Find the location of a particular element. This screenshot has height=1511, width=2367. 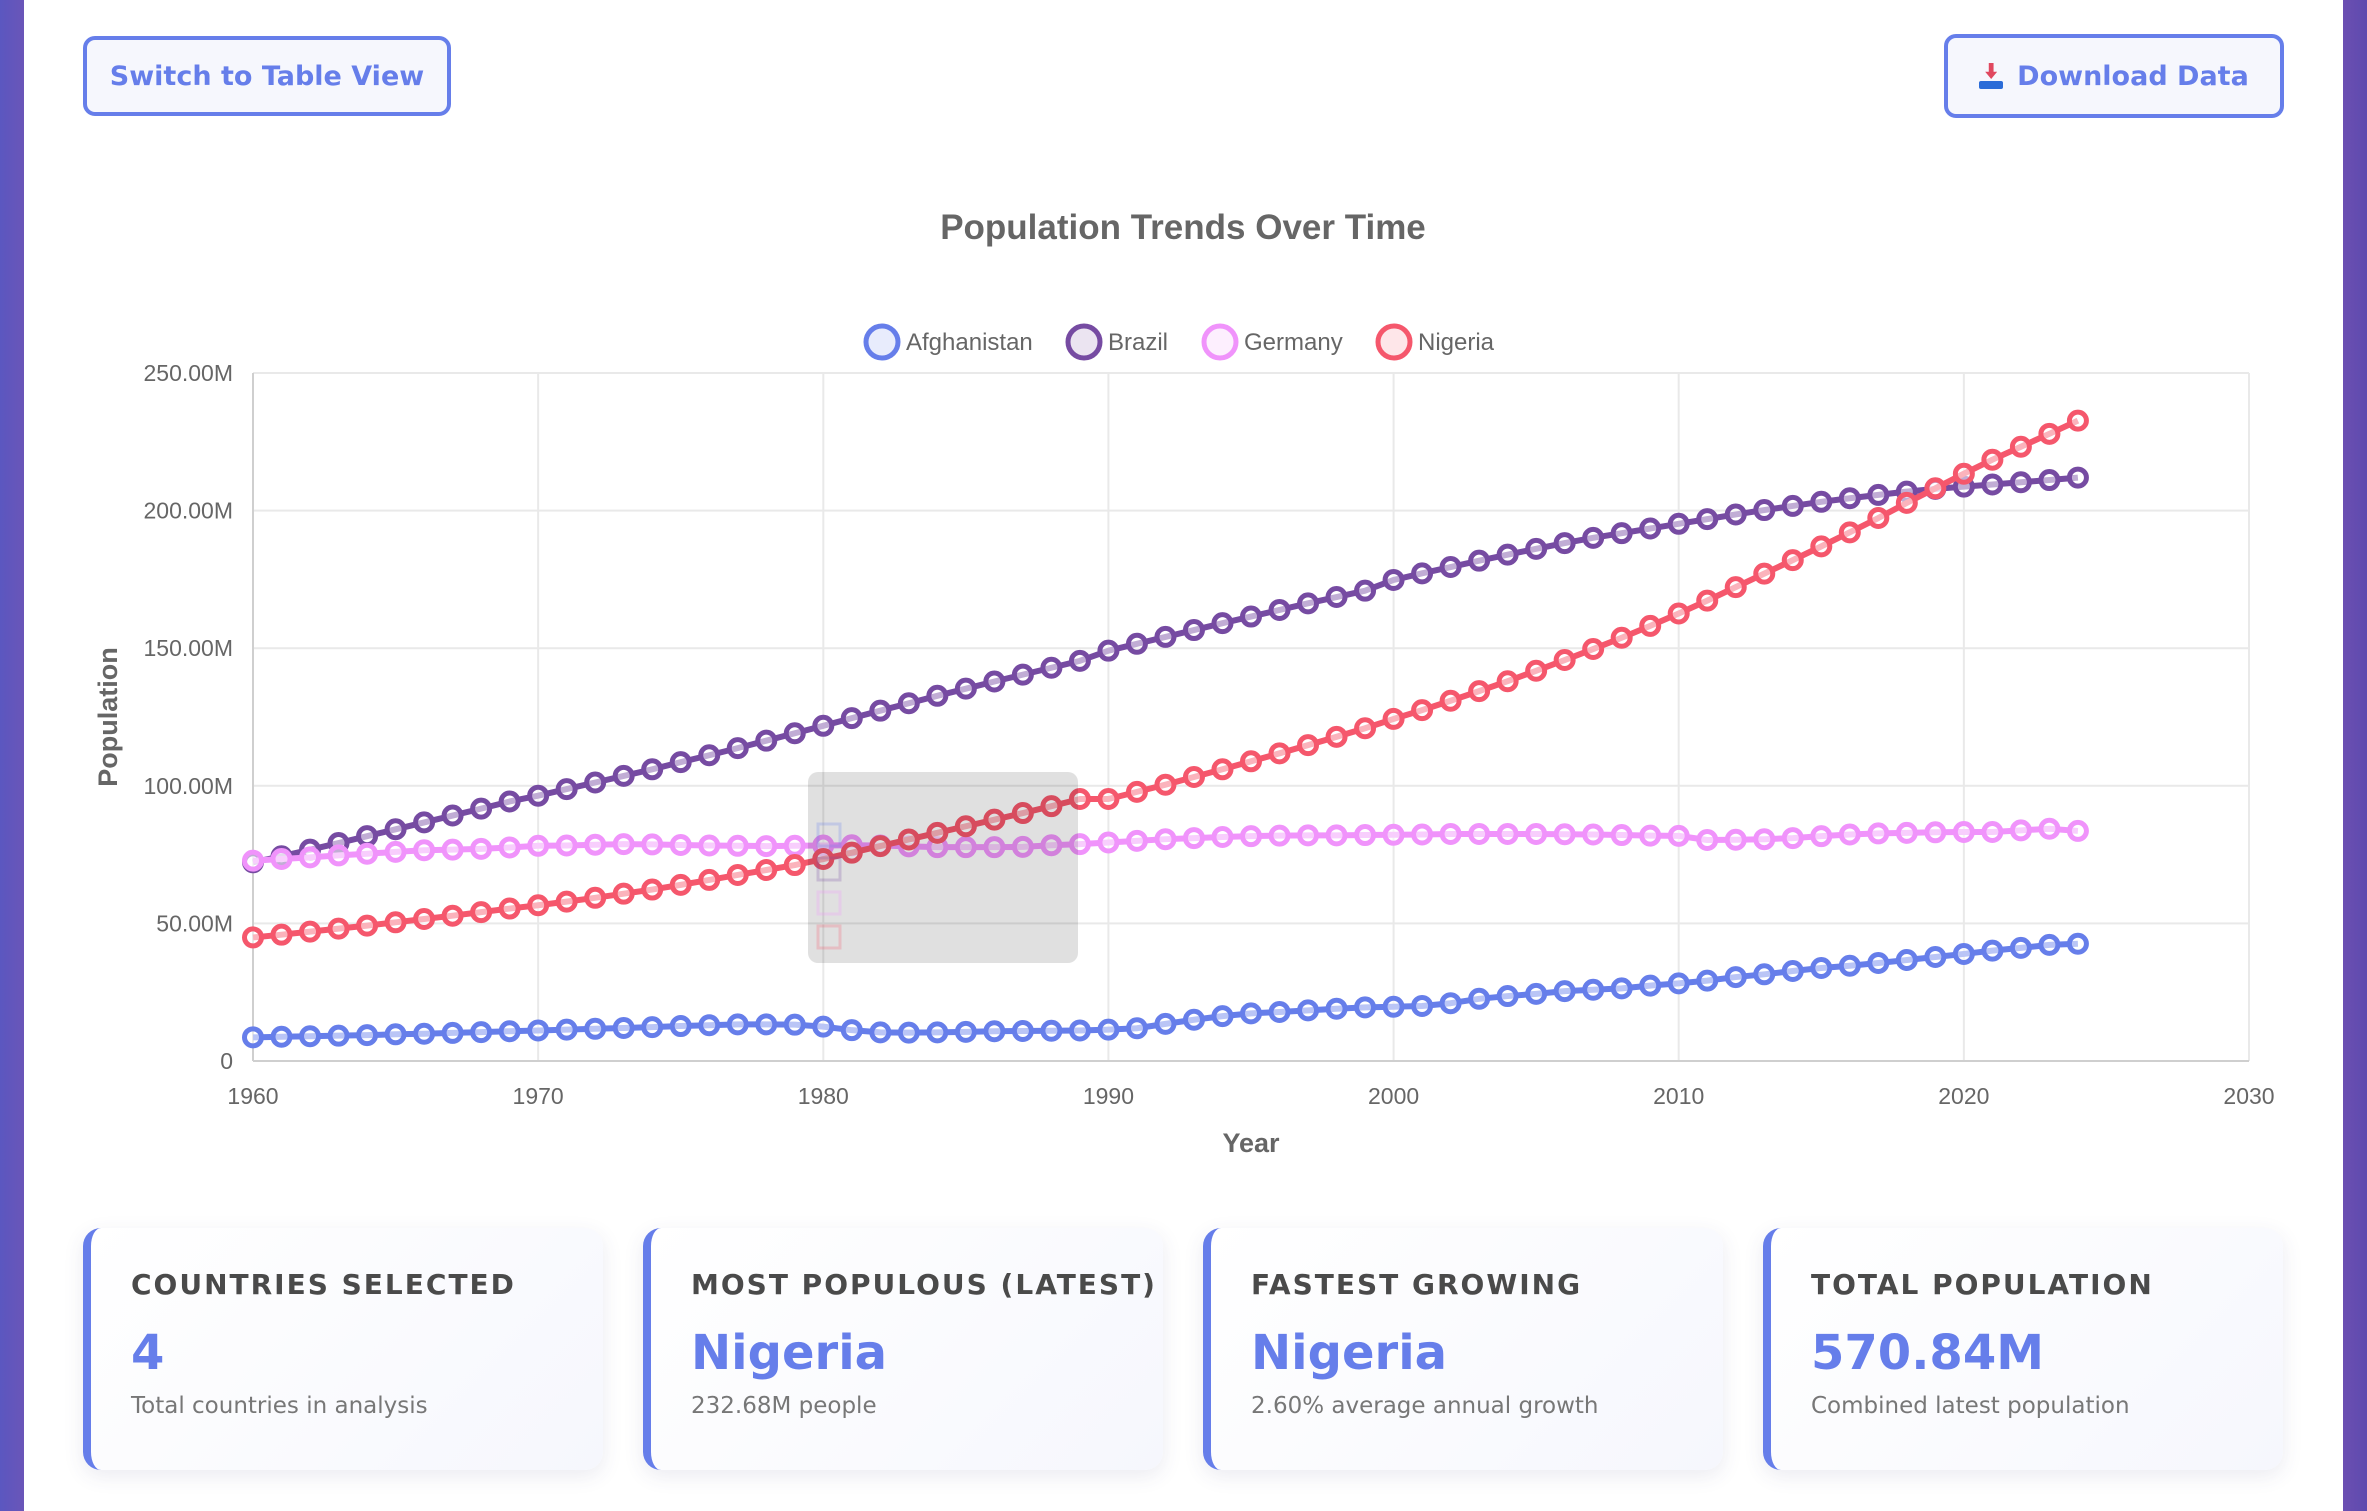

download-data-button: Download Data is located at coordinates (2114, 76).